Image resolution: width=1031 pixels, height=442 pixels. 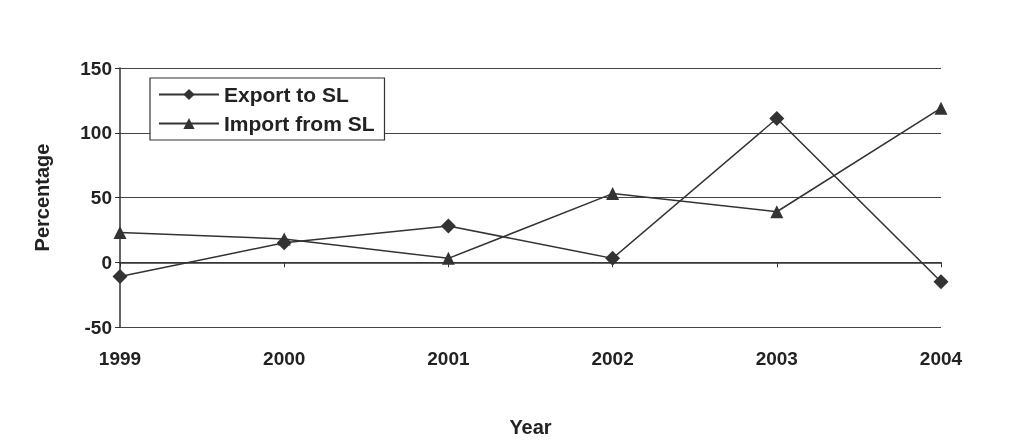 I want to click on x-axis-title: Year, so click(x=530, y=427).